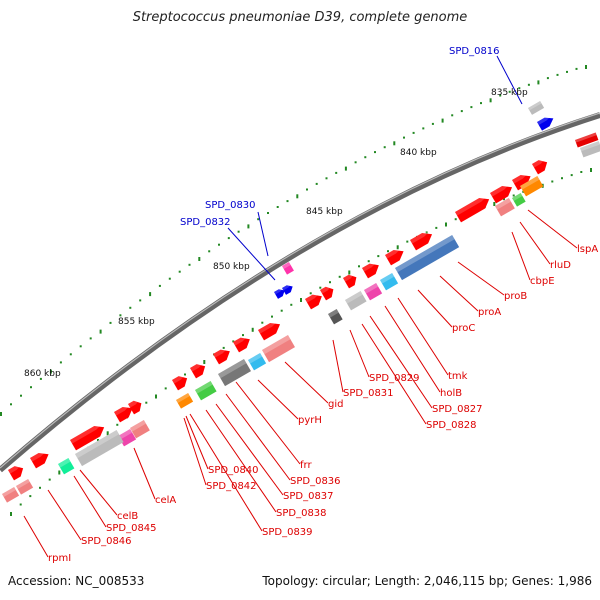 This screenshot has width=600, height=600. Describe the element at coordinates (489, 312) in the screenshot. I see `gene-label: proA` at that location.